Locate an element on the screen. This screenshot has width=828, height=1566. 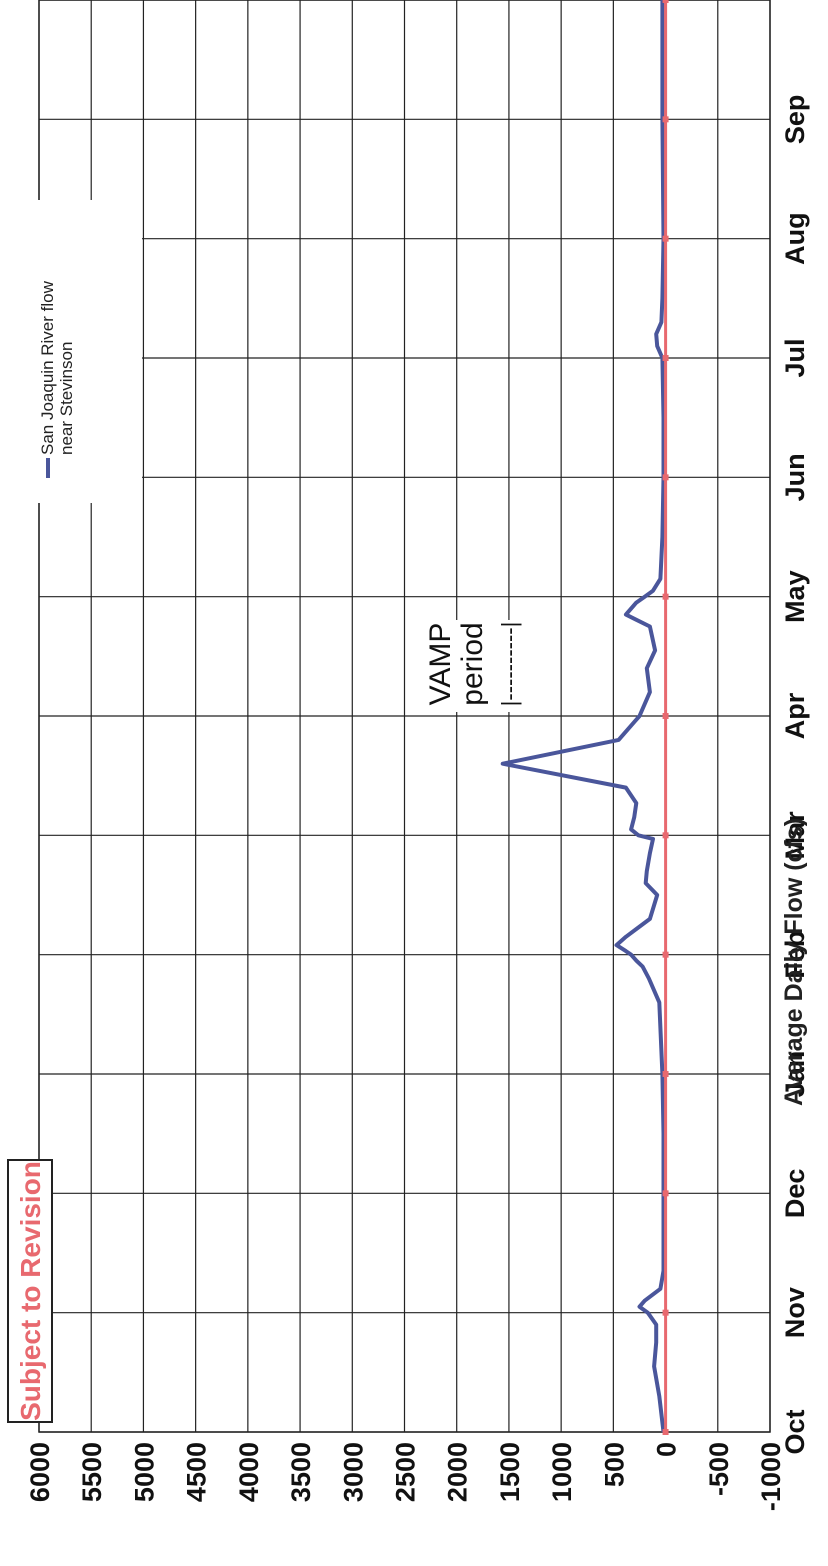
month-tick-label: May is located at coordinates (795, 596).